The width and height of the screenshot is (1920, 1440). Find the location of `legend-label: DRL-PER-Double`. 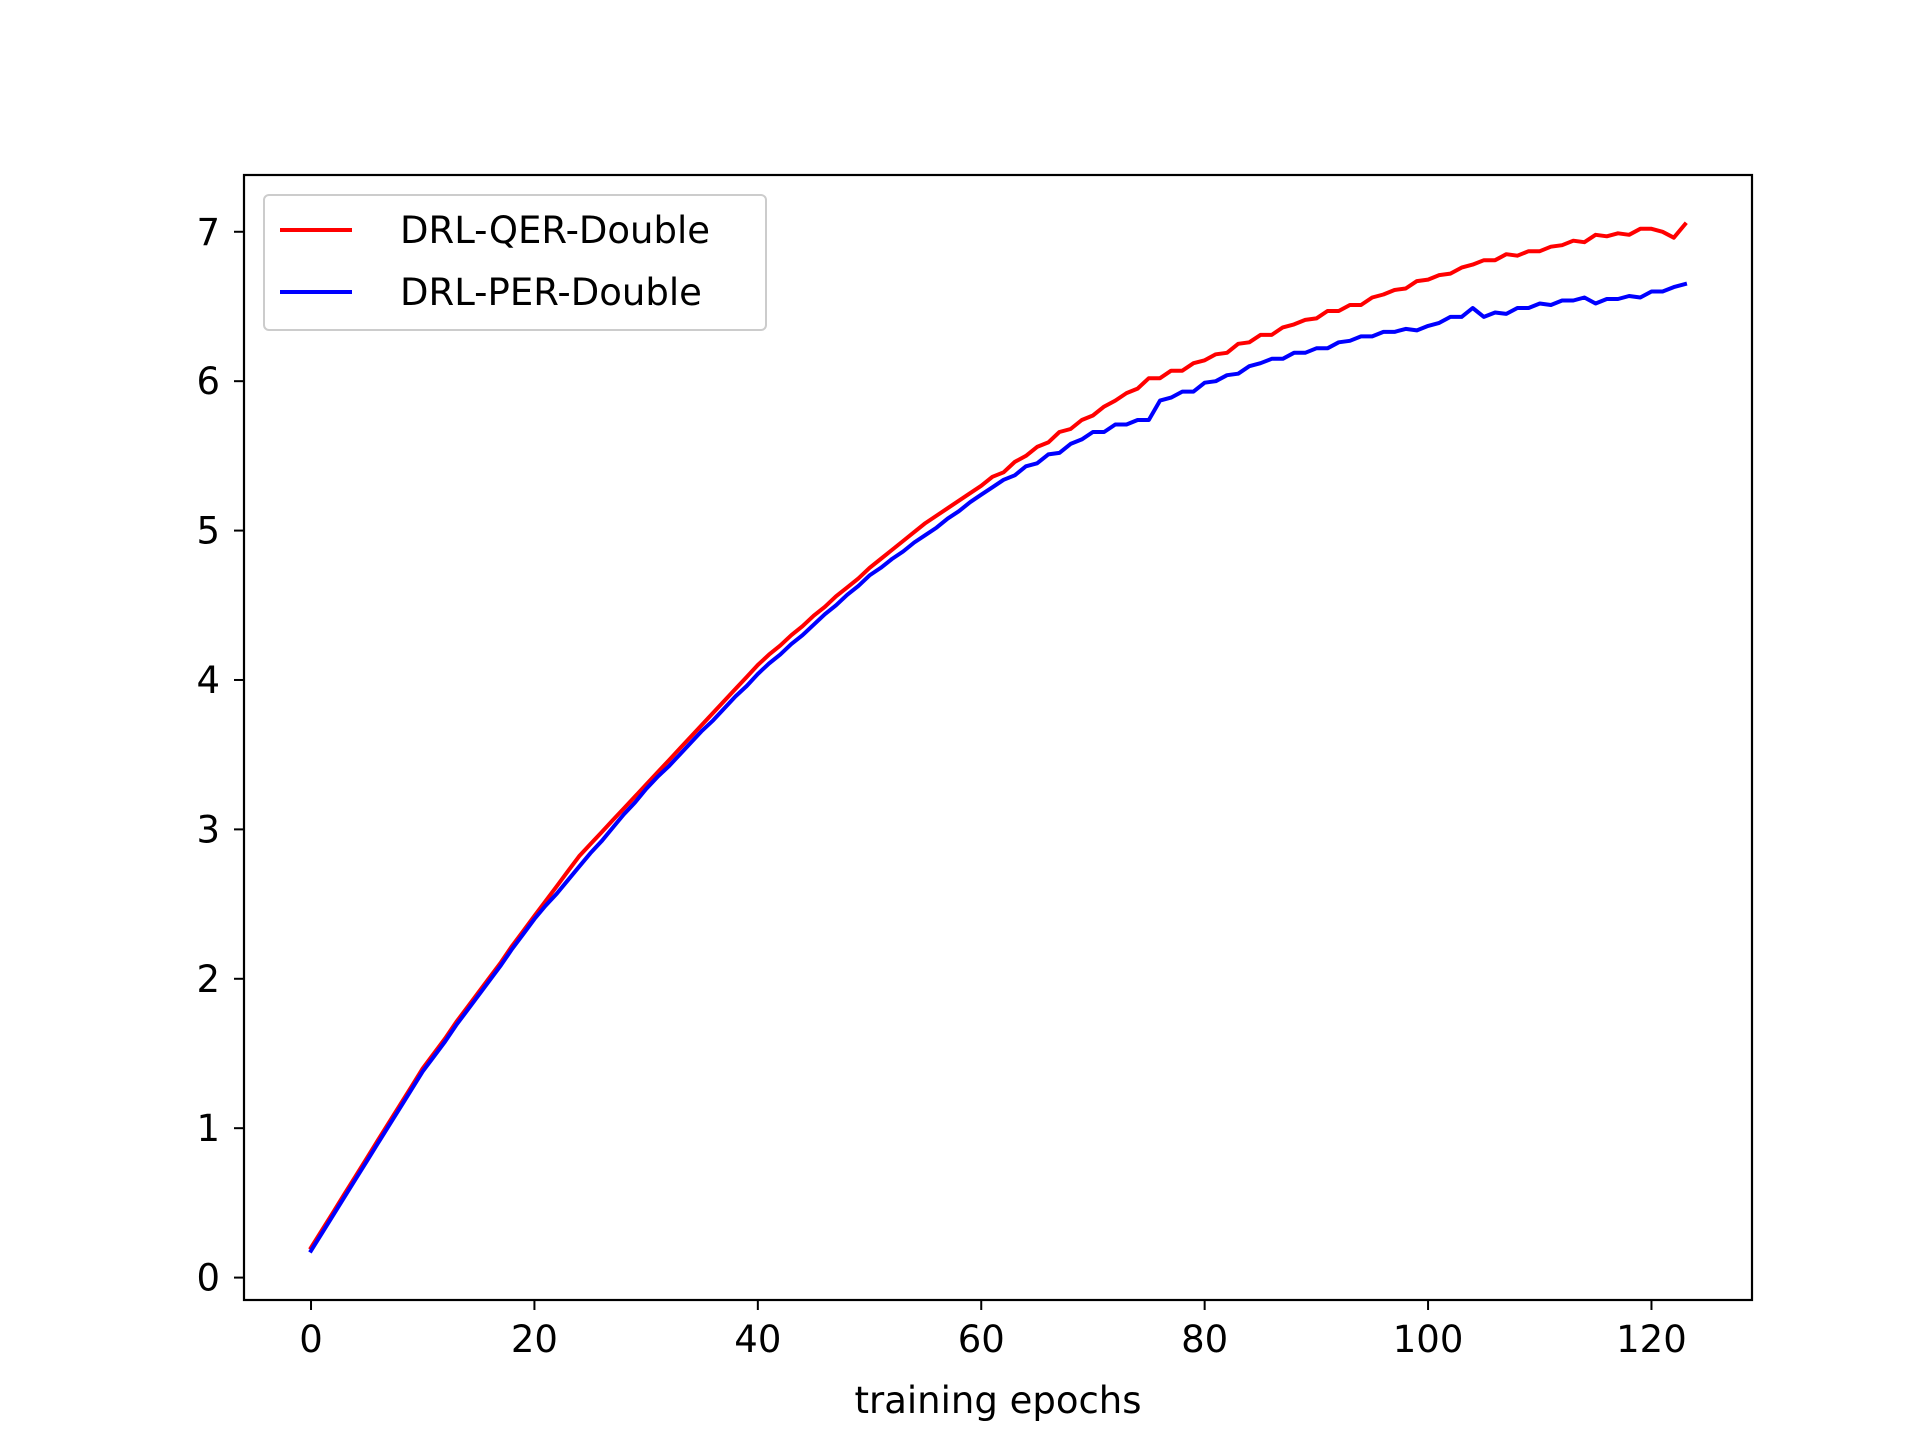

legend-label: DRL-PER-Double is located at coordinates (551, 292).